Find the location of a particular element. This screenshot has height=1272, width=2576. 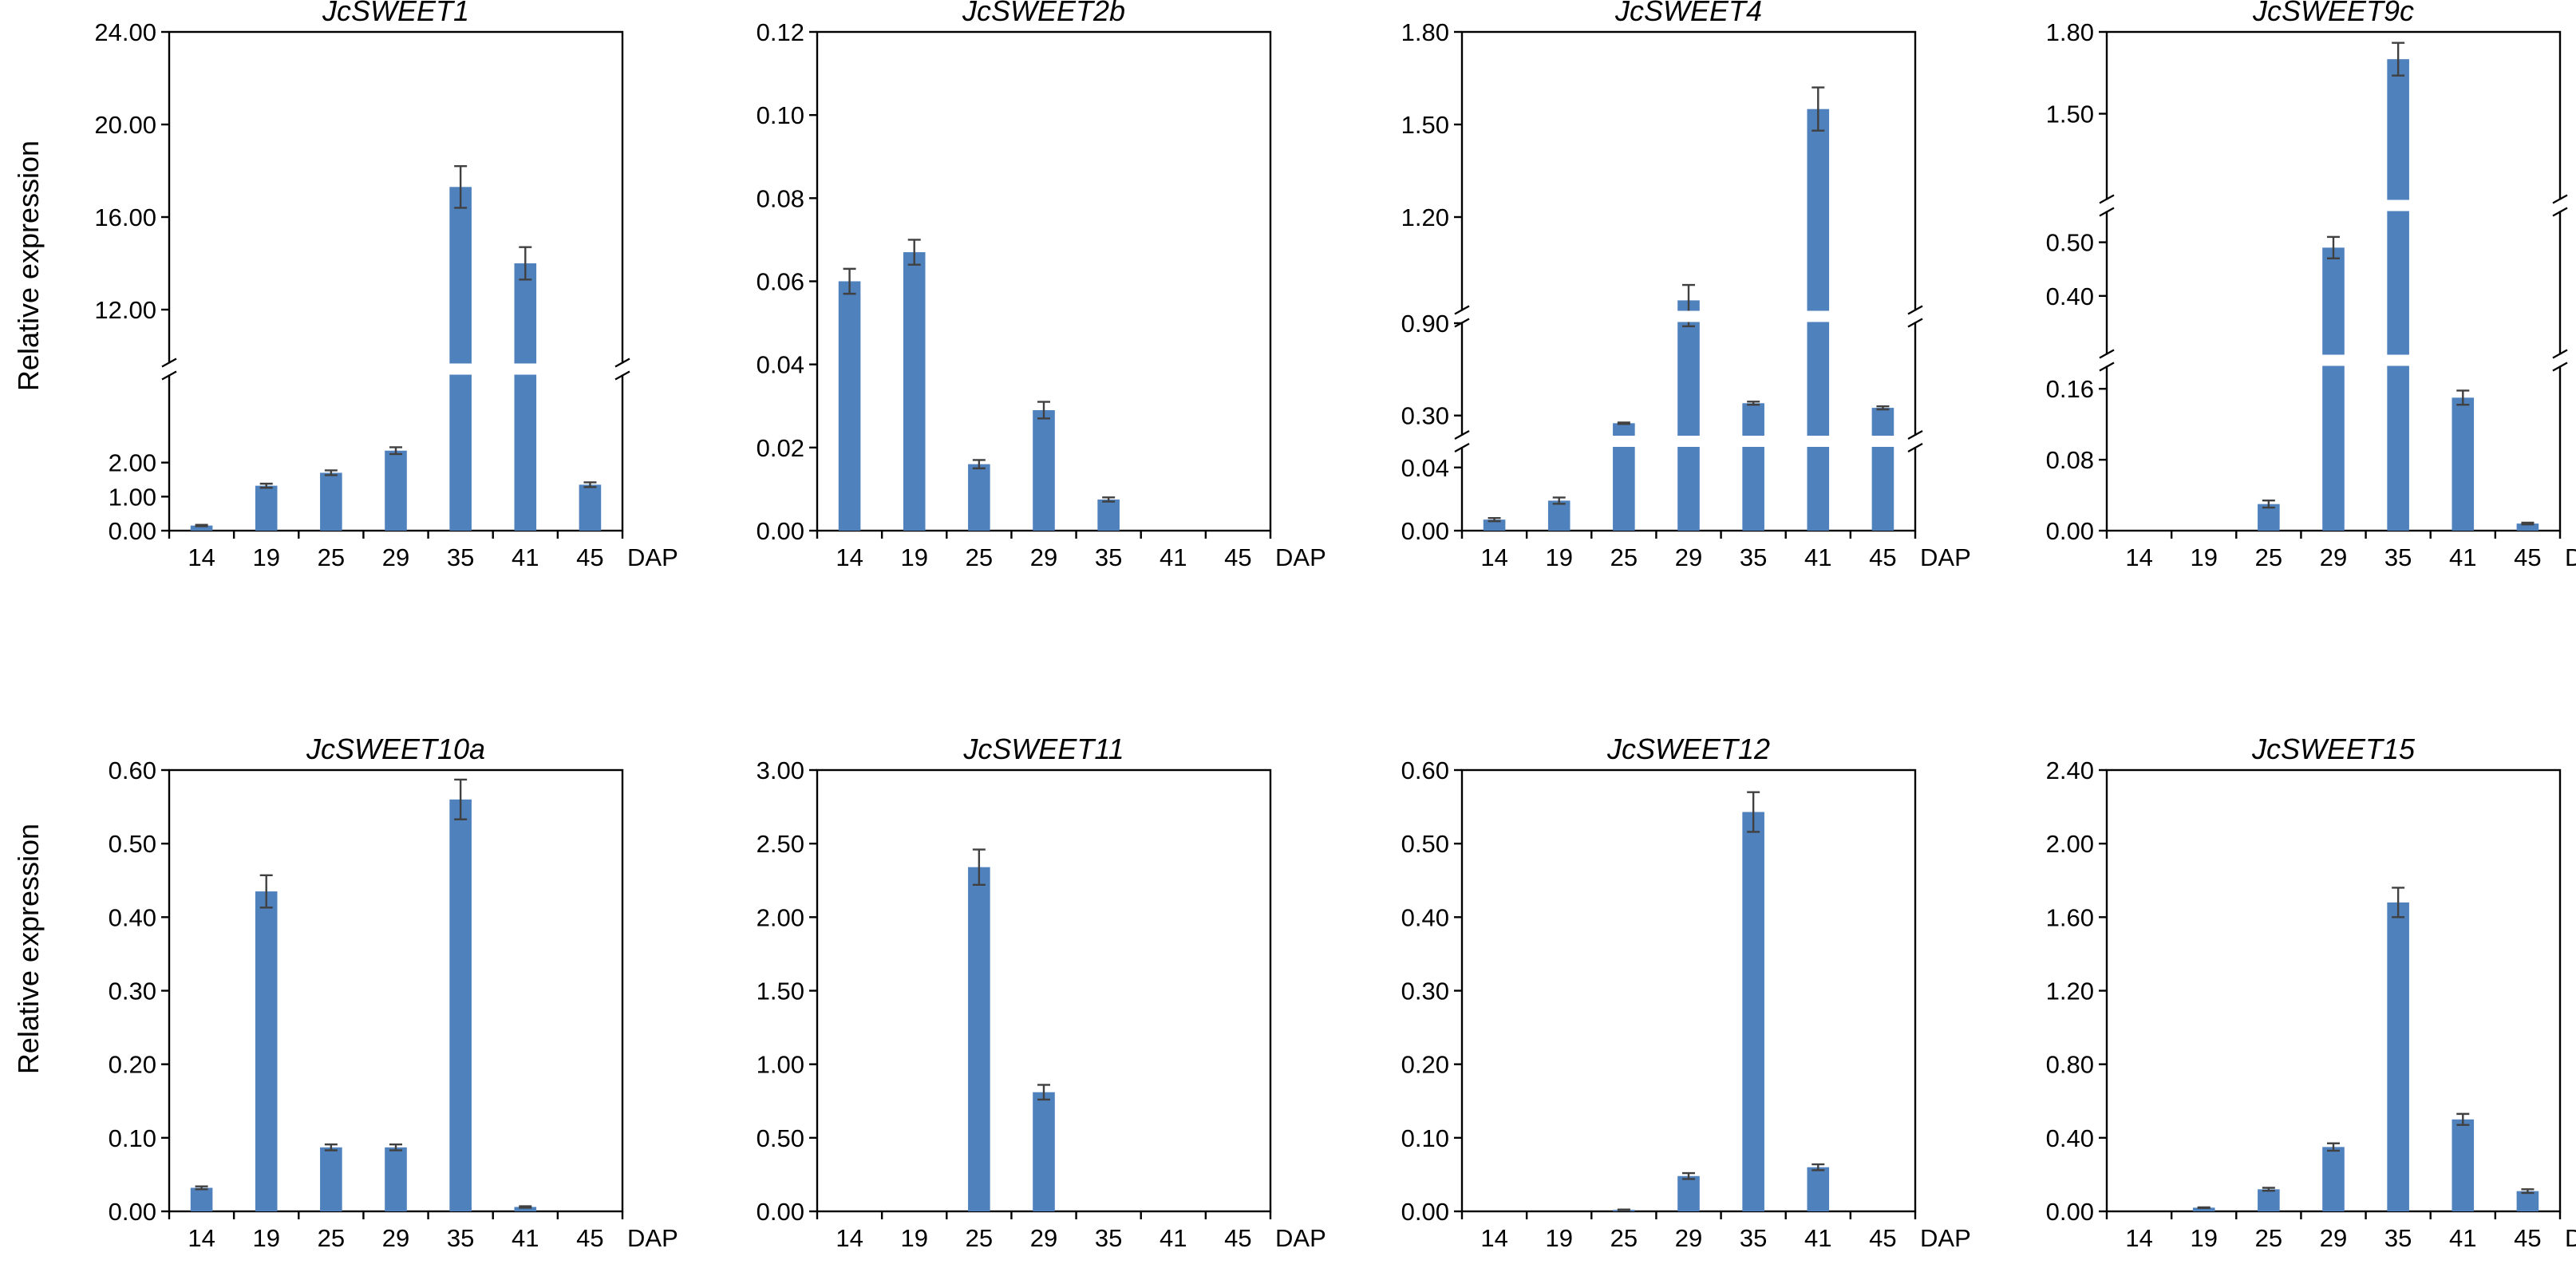

y-tick-label: 2.00 is located at coordinates (2070, 844).